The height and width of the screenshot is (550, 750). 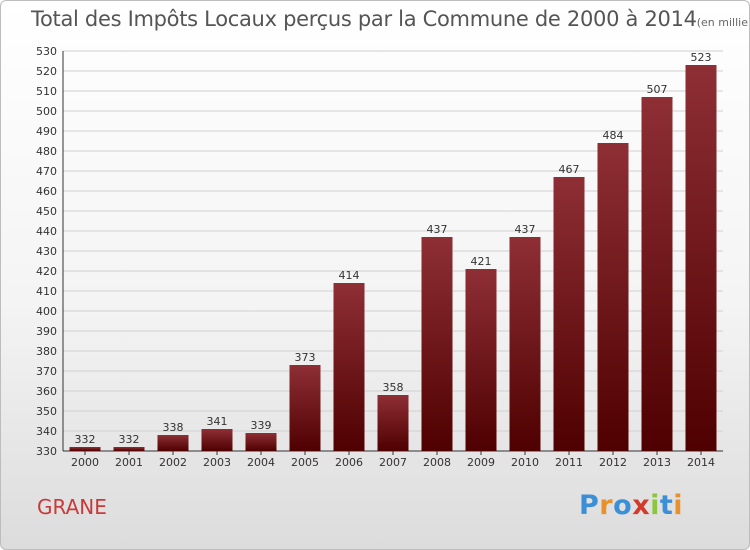 I want to click on x-tick-label: 2005, so click(x=305, y=462).